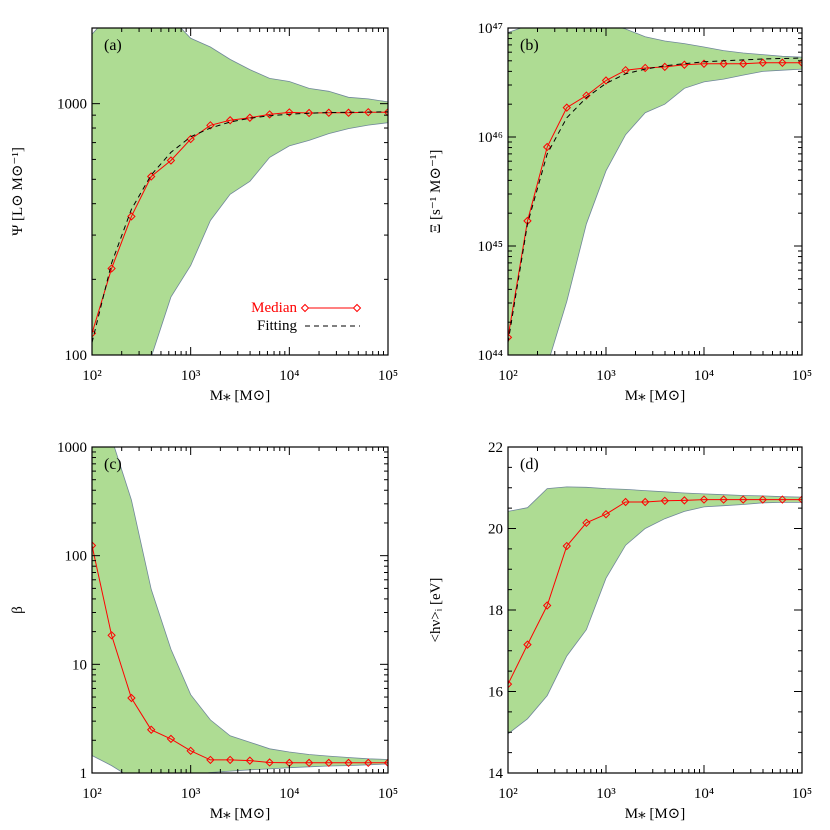 The image size is (830, 830). What do you see at coordinates (84, 774) in the screenshot?
I see `y-tick-label: 1` at bounding box center [84, 774].